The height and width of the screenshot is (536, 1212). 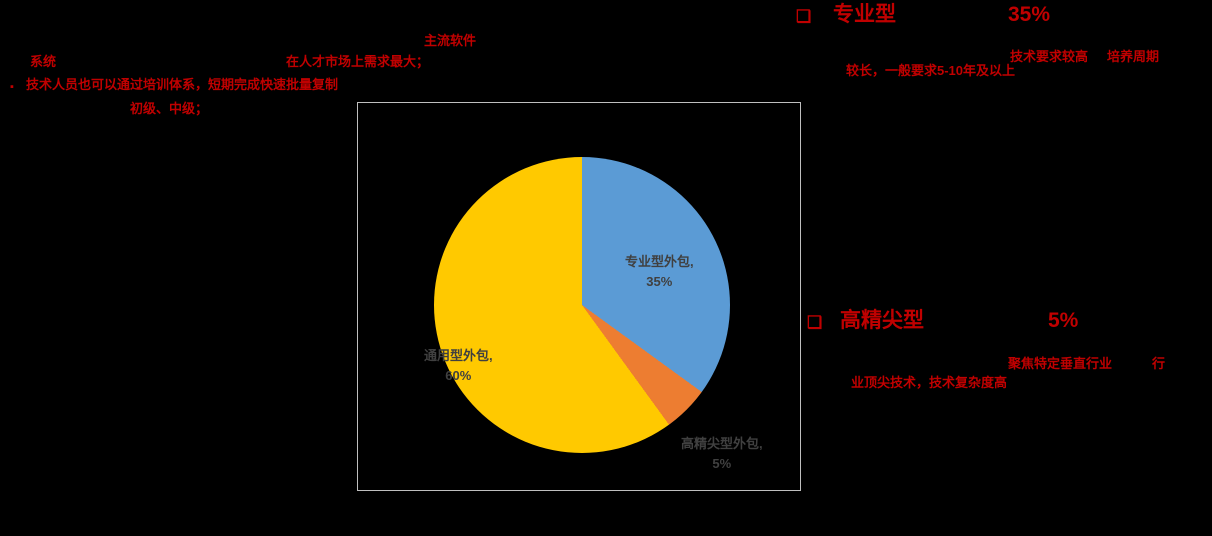 I want to click on pie-data-label-highend-value: 5%, so click(x=722, y=464).